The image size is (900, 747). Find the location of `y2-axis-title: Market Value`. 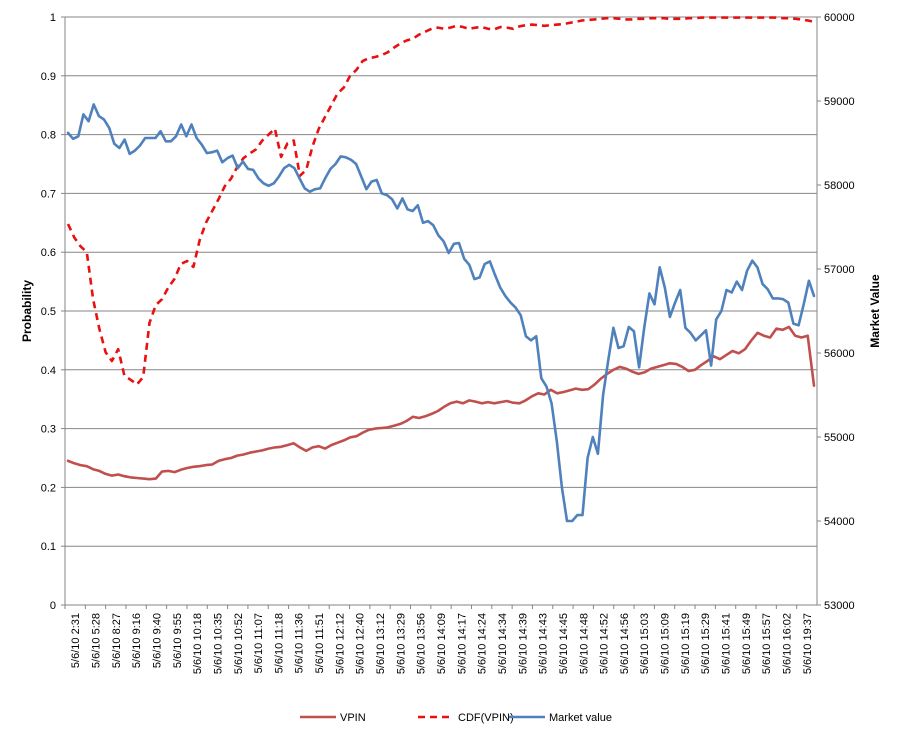

y2-axis-title: Market Value is located at coordinates (875, 311).